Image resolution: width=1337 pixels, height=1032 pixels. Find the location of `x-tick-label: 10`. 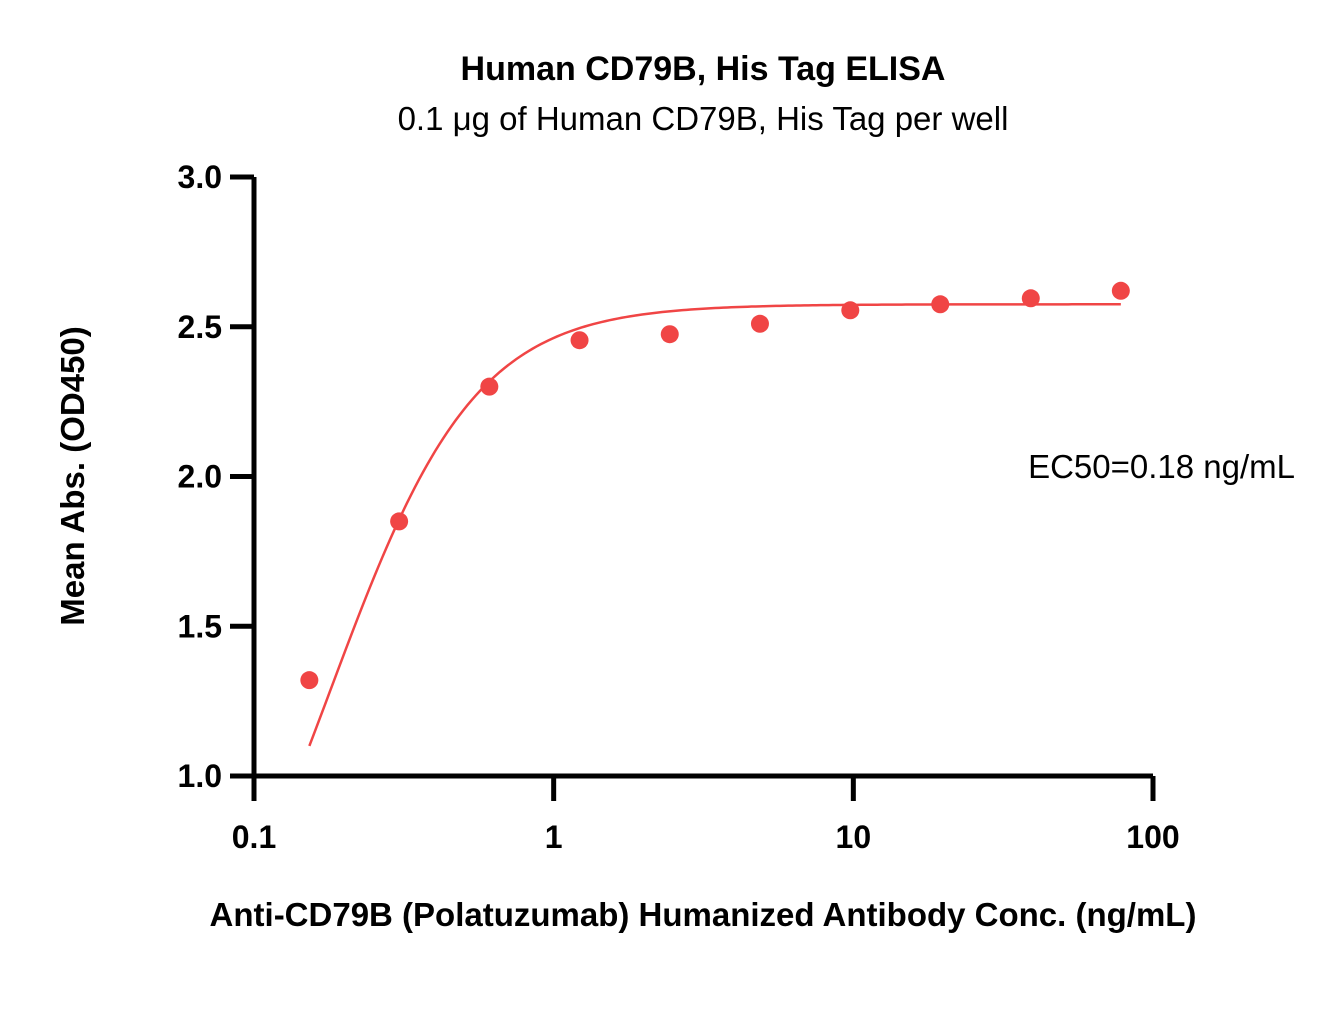

x-tick-label: 10 is located at coordinates (854, 837).